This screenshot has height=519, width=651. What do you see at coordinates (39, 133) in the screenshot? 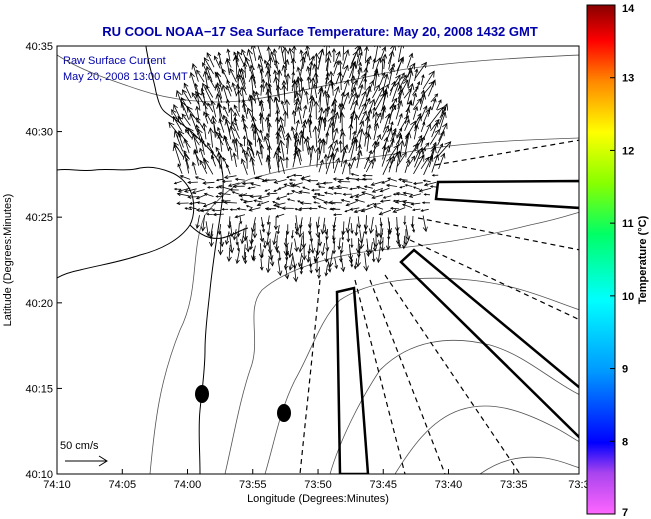
I see `y-tick-label: 40:30` at bounding box center [39, 133].